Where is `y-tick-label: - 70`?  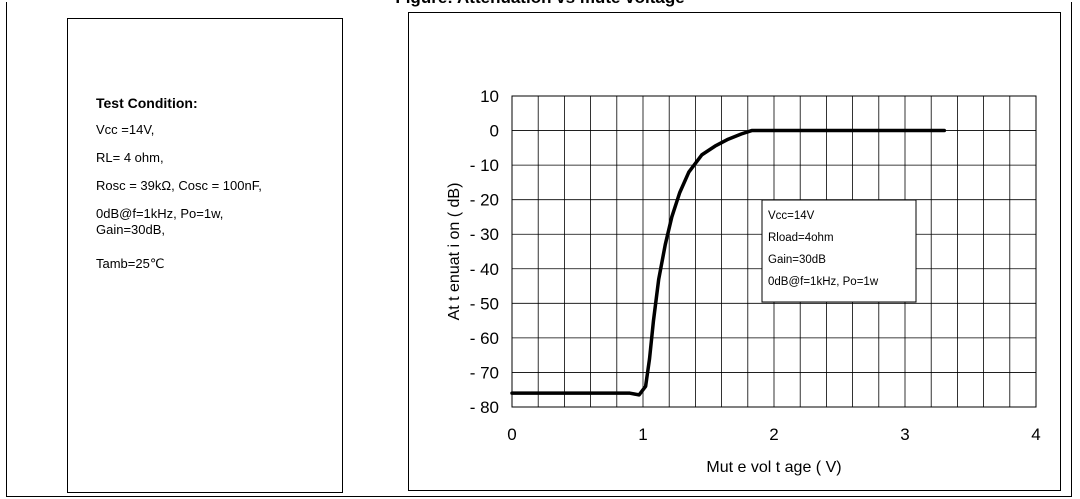
y-tick-label: - 70 is located at coordinates (484, 372).